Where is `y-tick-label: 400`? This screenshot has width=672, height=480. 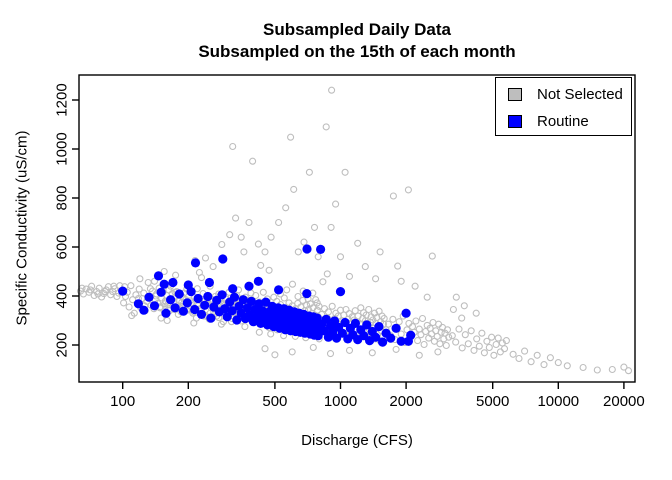 y-tick-label: 400 is located at coordinates (62, 295).